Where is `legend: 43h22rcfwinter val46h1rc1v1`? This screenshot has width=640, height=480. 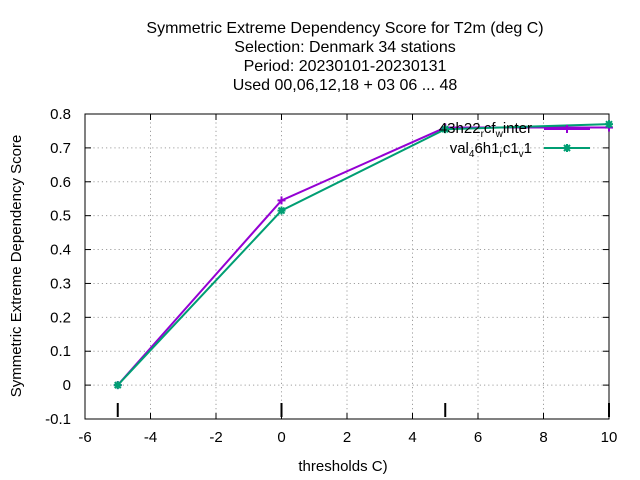
legend: 43h22rcfwinter val46h1rc1v1 is located at coordinates (514, 140).